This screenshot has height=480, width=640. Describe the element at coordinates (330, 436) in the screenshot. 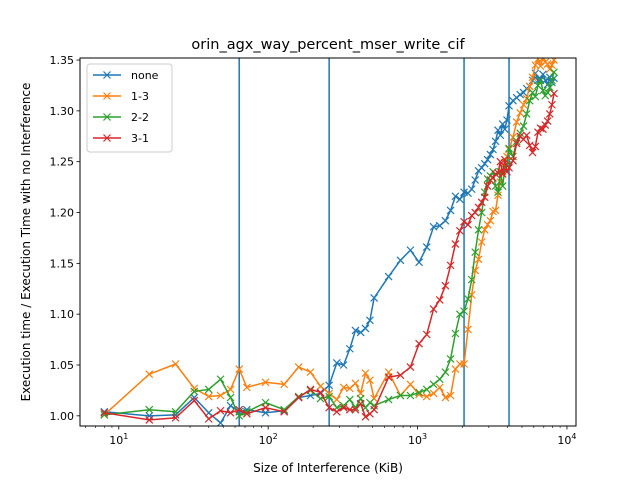

I see `x-axis: 10¹ 10² 10³ 10⁴` at that location.